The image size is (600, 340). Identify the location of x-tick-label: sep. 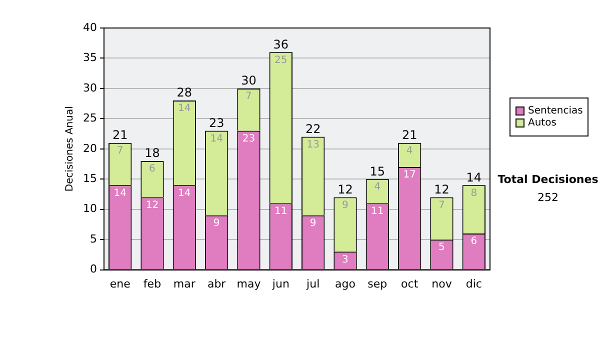
(378, 283).